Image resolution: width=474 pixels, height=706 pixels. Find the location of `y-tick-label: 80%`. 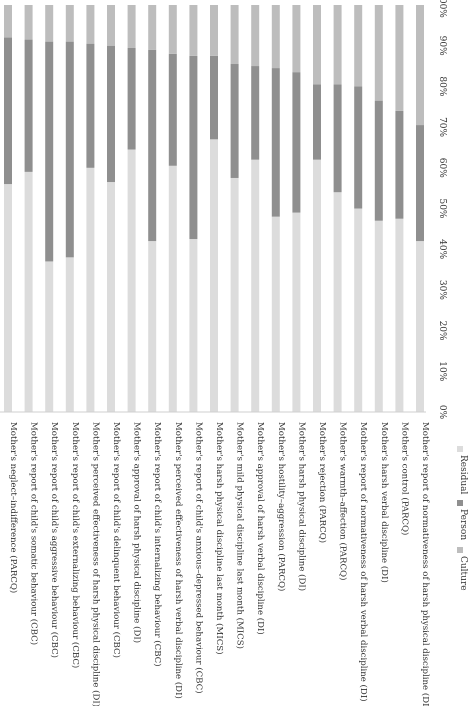

y-tick-label: 80% is located at coordinates (442, 86).